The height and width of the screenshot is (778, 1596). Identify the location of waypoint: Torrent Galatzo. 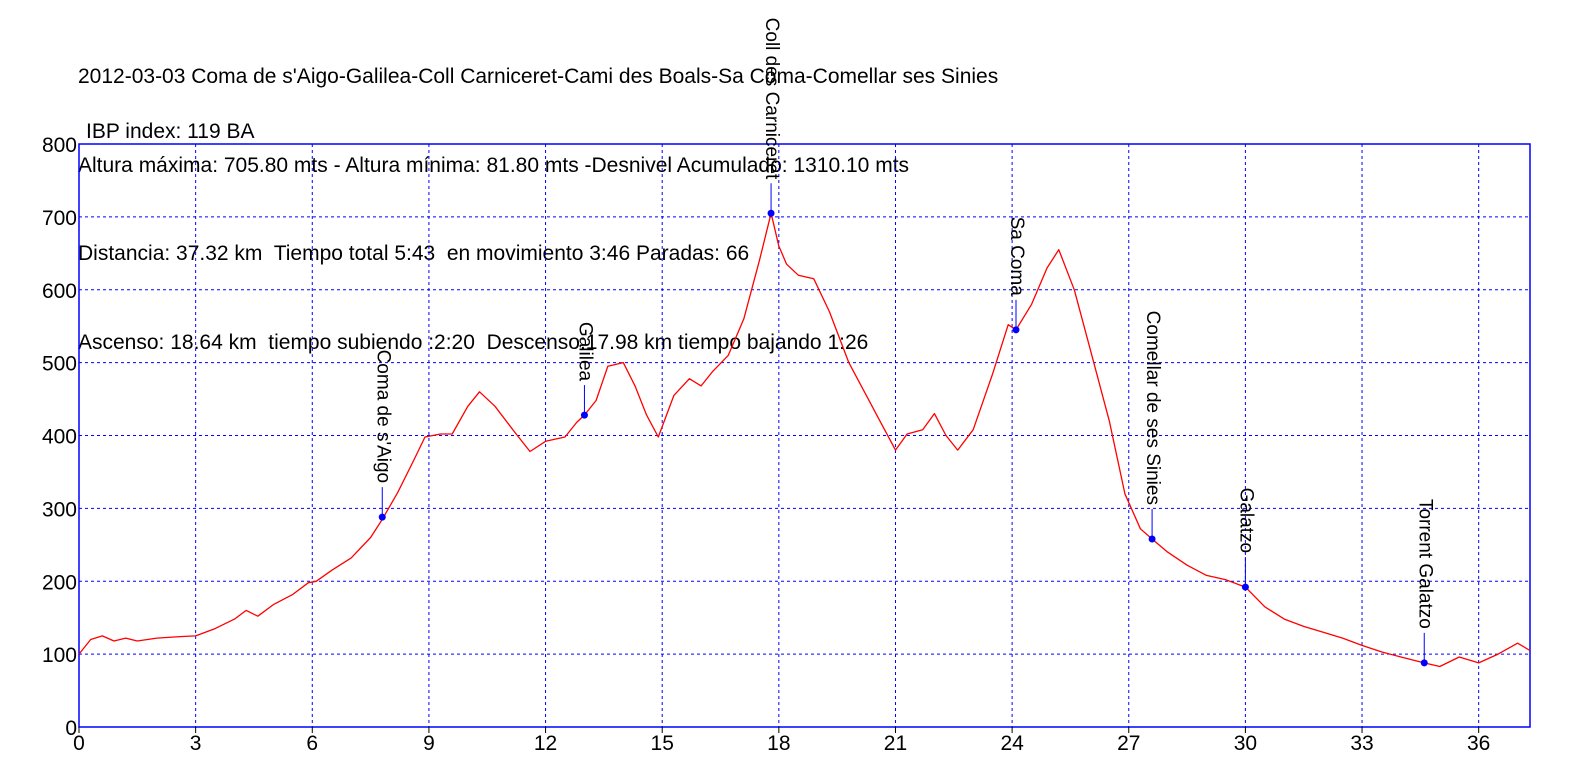
(1424, 583).